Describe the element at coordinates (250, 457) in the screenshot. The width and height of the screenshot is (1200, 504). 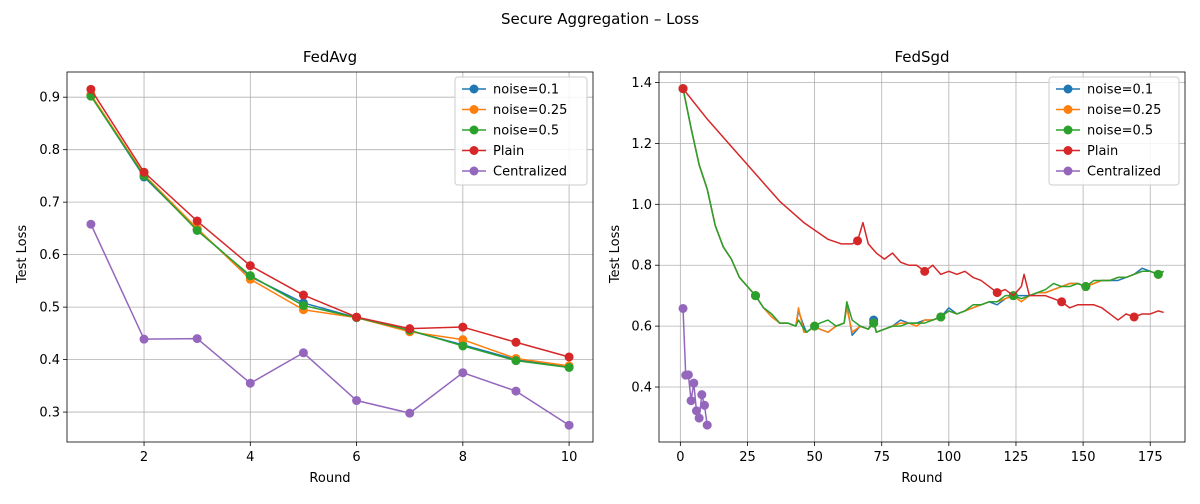
I see `x-tick-label: 4` at that location.